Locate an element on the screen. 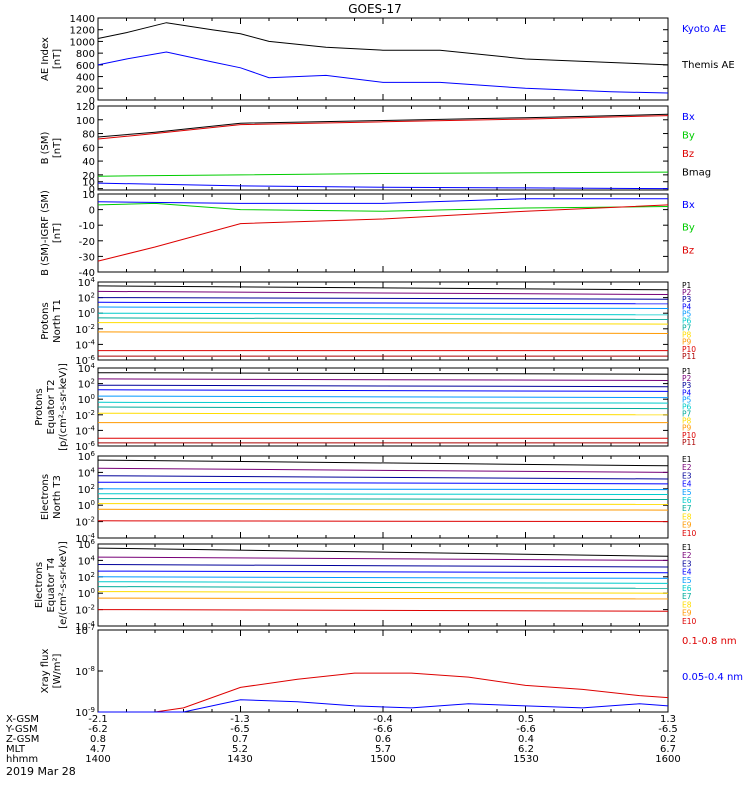 This screenshot has width=750, height=800. orbit-cell: -0.4 is located at coordinates (383, 719).